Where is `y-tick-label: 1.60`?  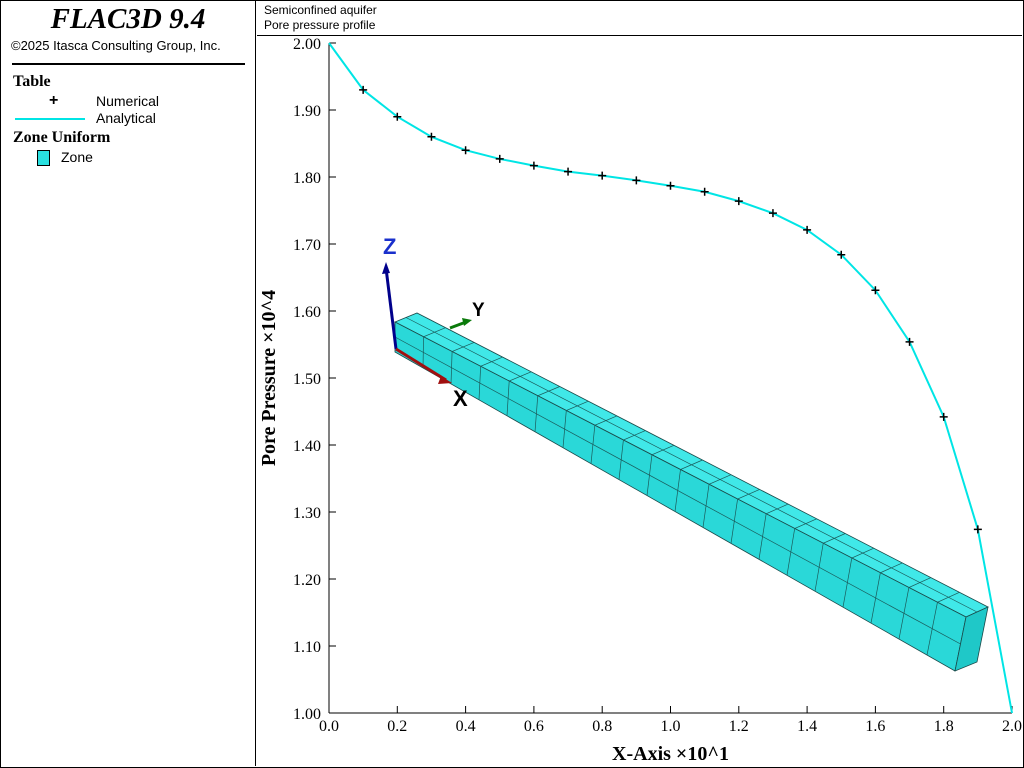 y-tick-label: 1.60 is located at coordinates (307, 312).